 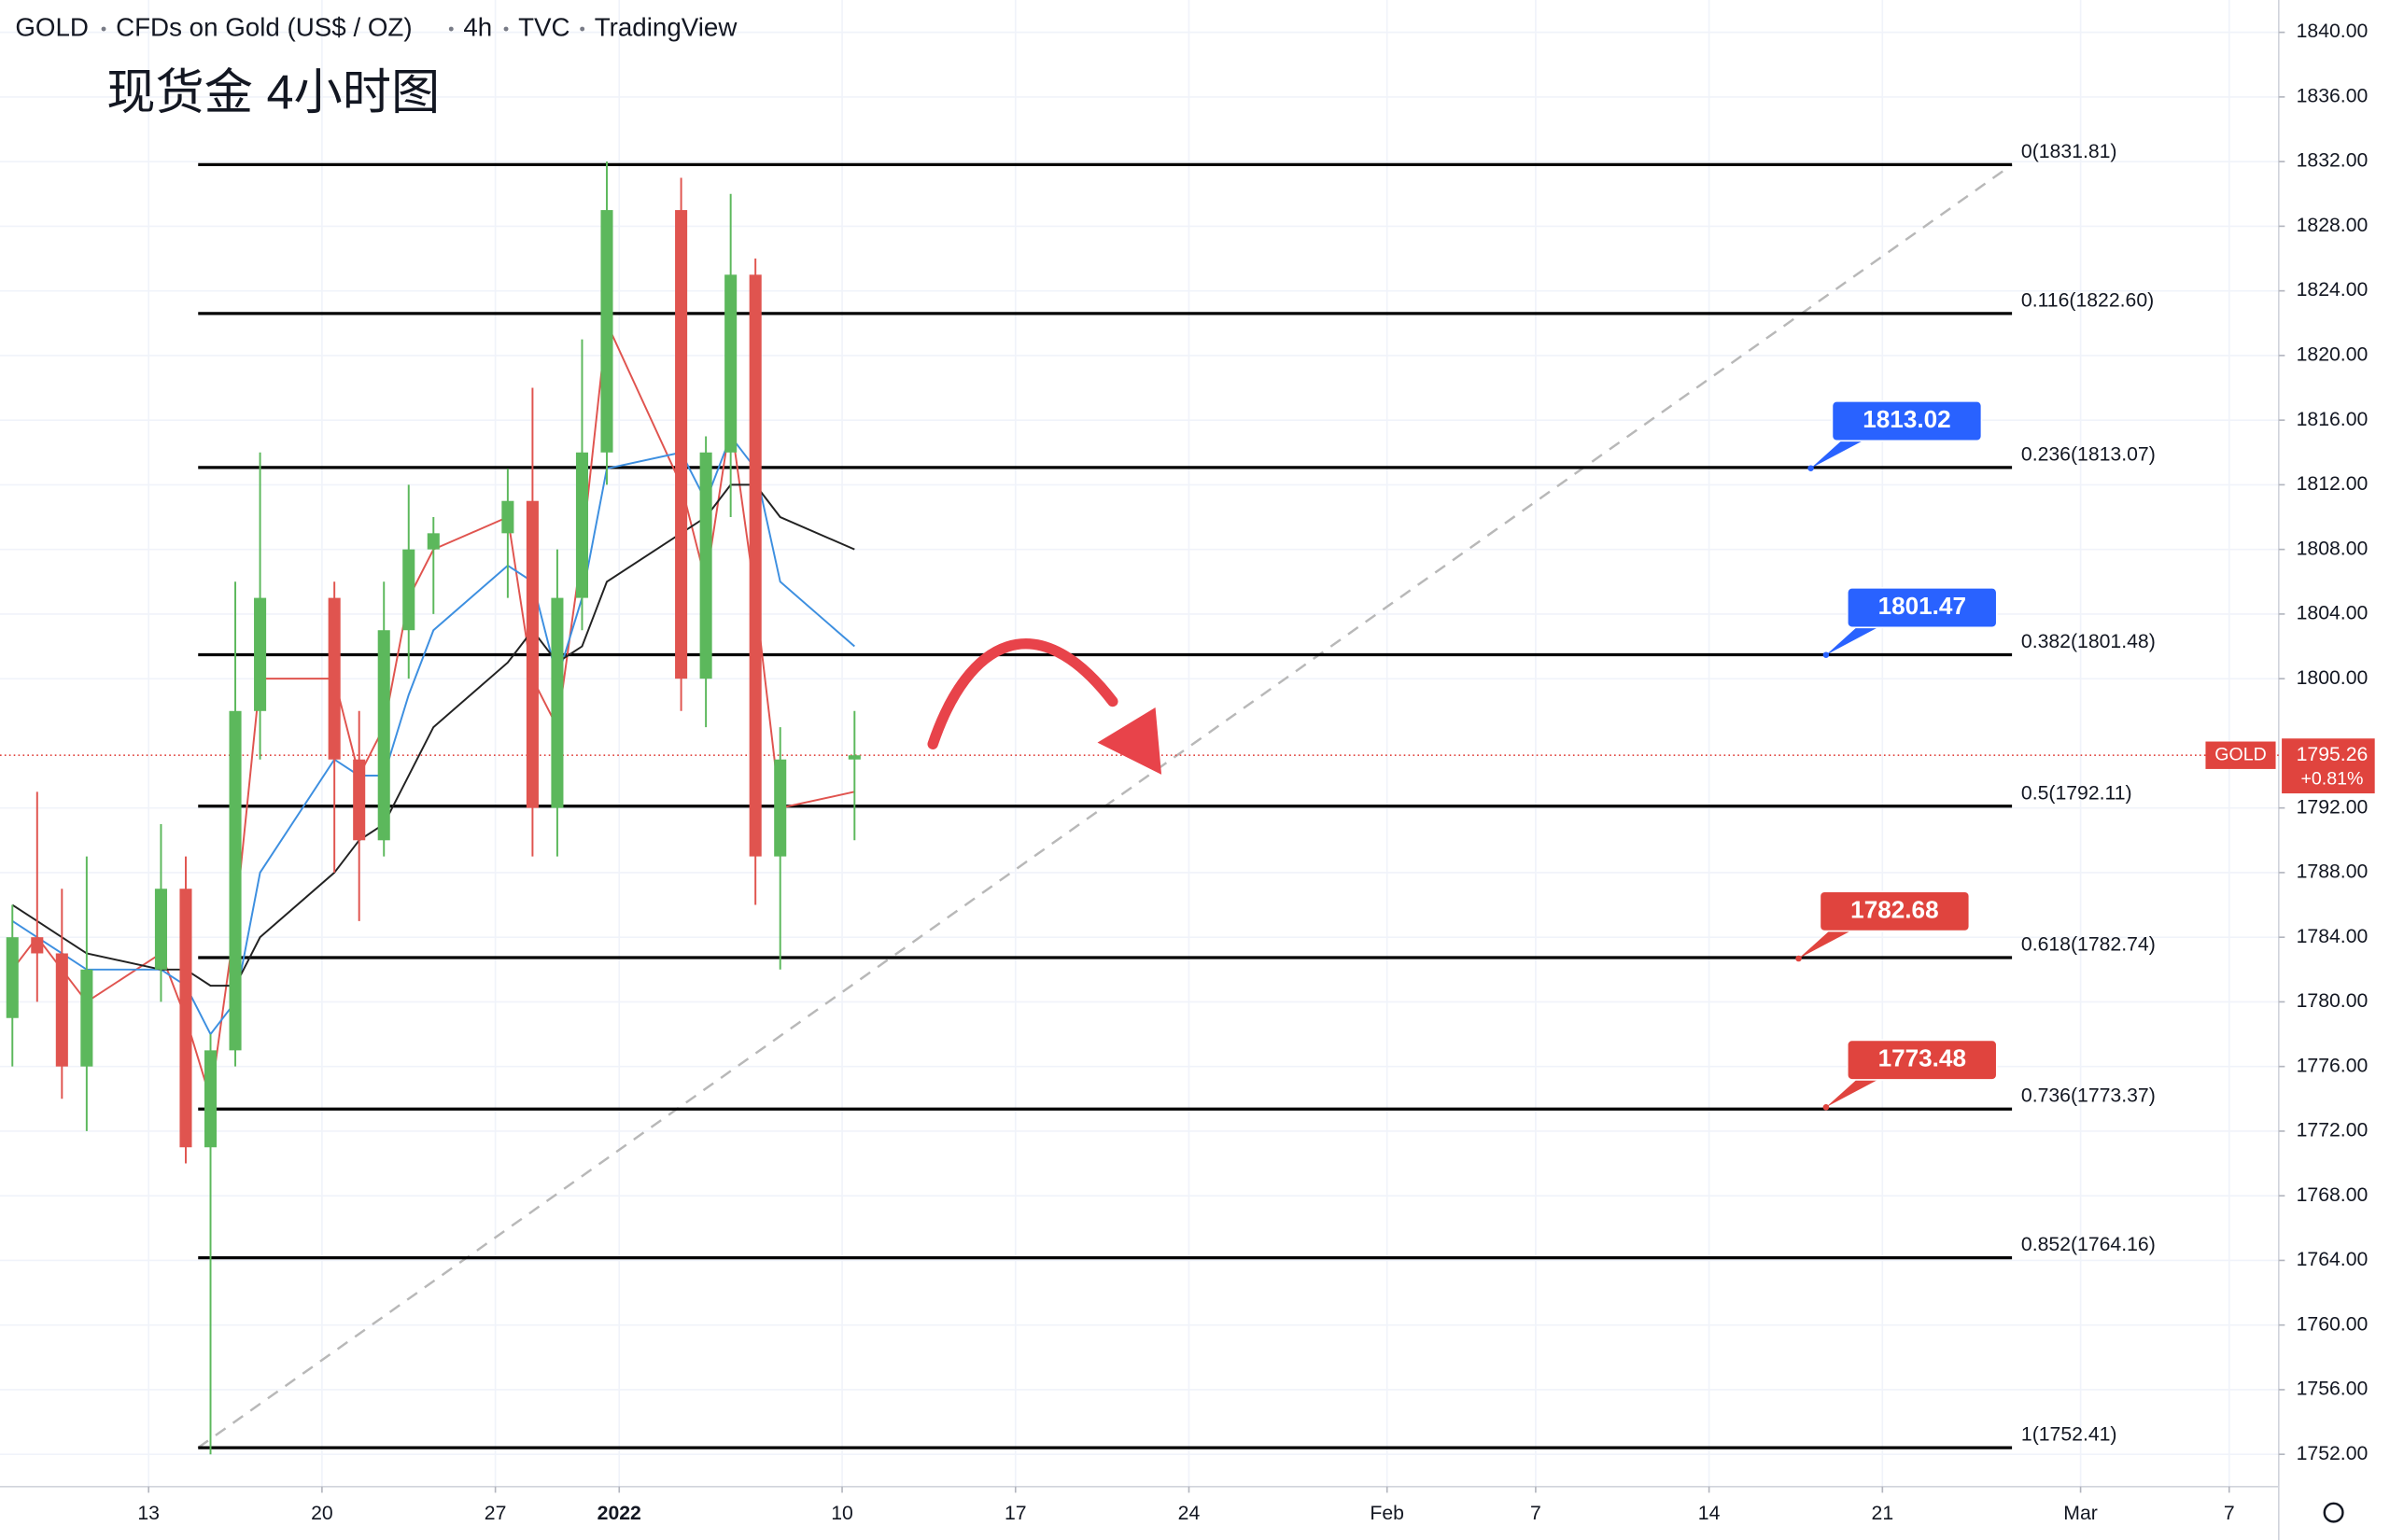 What do you see at coordinates (148, 1513) in the screenshot?
I see `x-tick-label: 13` at bounding box center [148, 1513].